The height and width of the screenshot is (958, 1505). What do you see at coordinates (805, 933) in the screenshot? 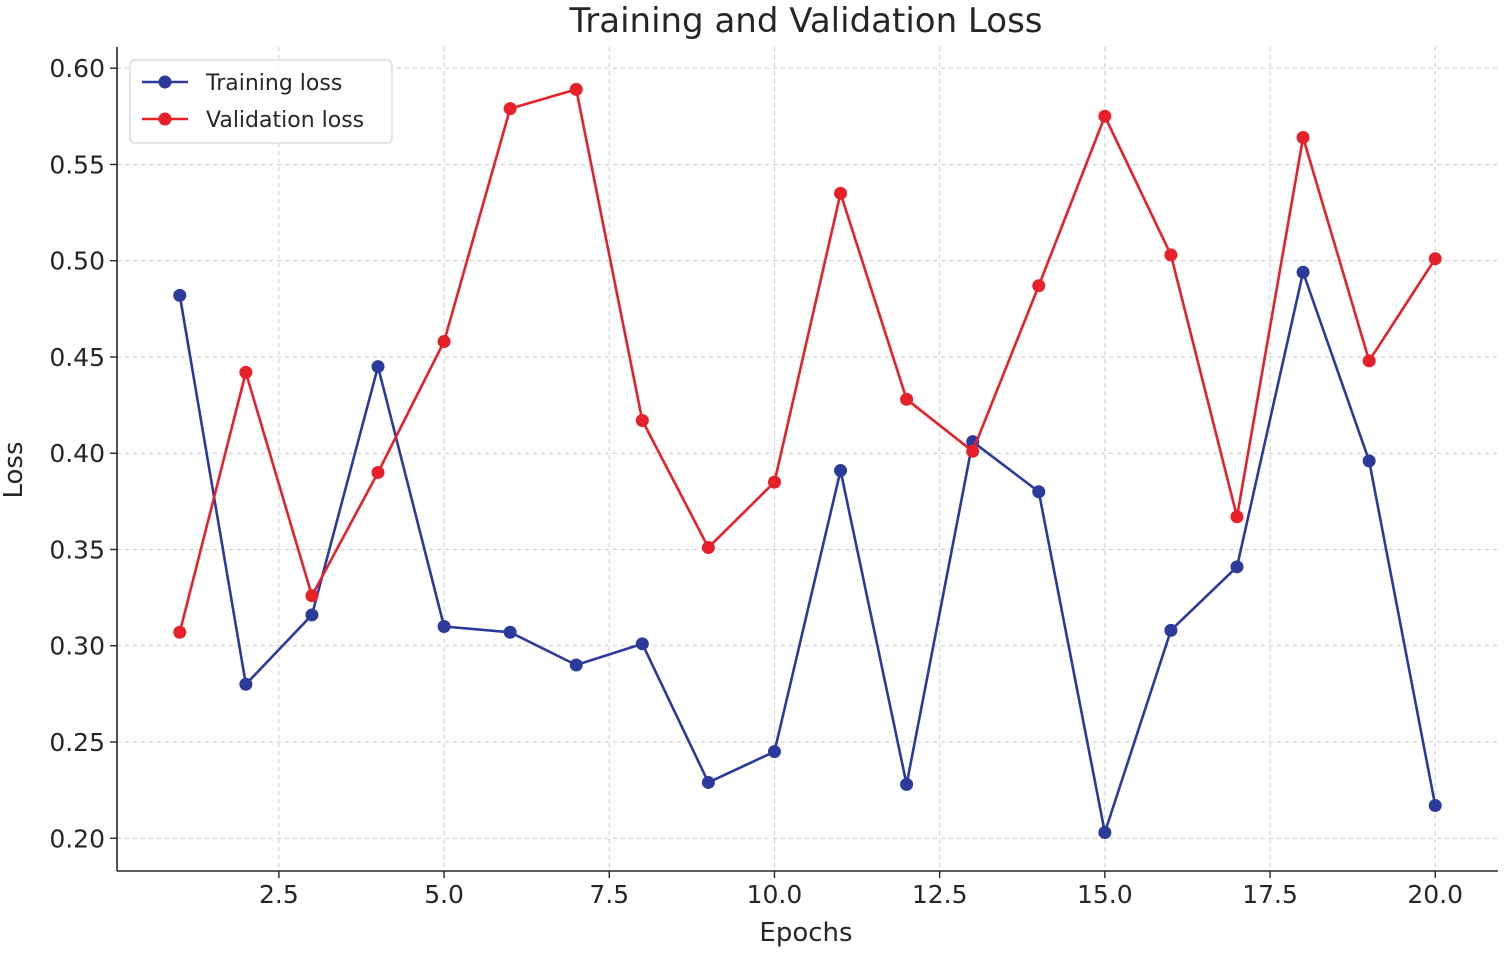
I see `x-axis-label: Epochs` at bounding box center [805, 933].